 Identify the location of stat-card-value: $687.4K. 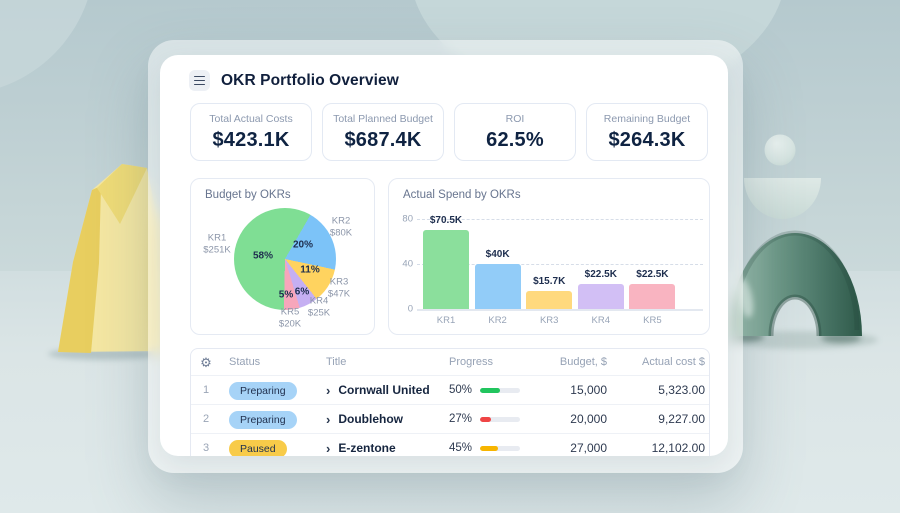
(383, 139).